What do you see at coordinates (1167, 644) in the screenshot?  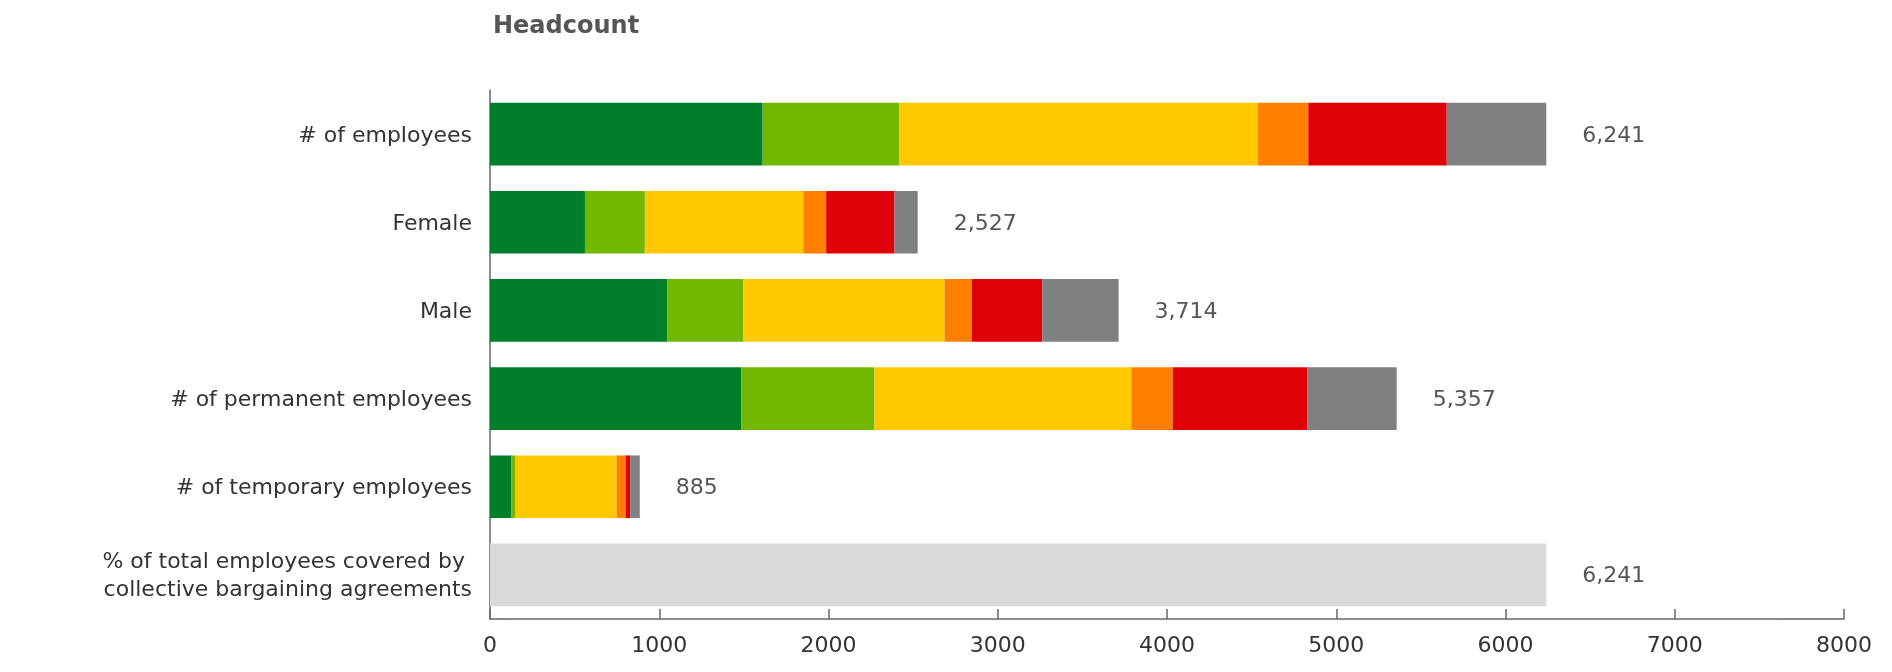 I see `x-tick-label: 4000` at bounding box center [1167, 644].